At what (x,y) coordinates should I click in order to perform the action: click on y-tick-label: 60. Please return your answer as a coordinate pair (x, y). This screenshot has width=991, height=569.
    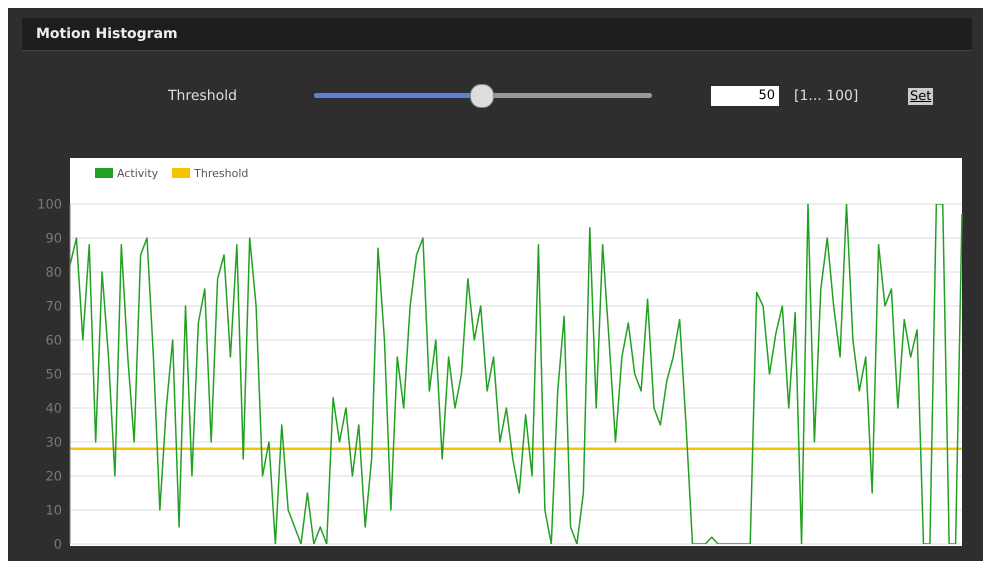
    Looking at the image, I should click on (53, 341).